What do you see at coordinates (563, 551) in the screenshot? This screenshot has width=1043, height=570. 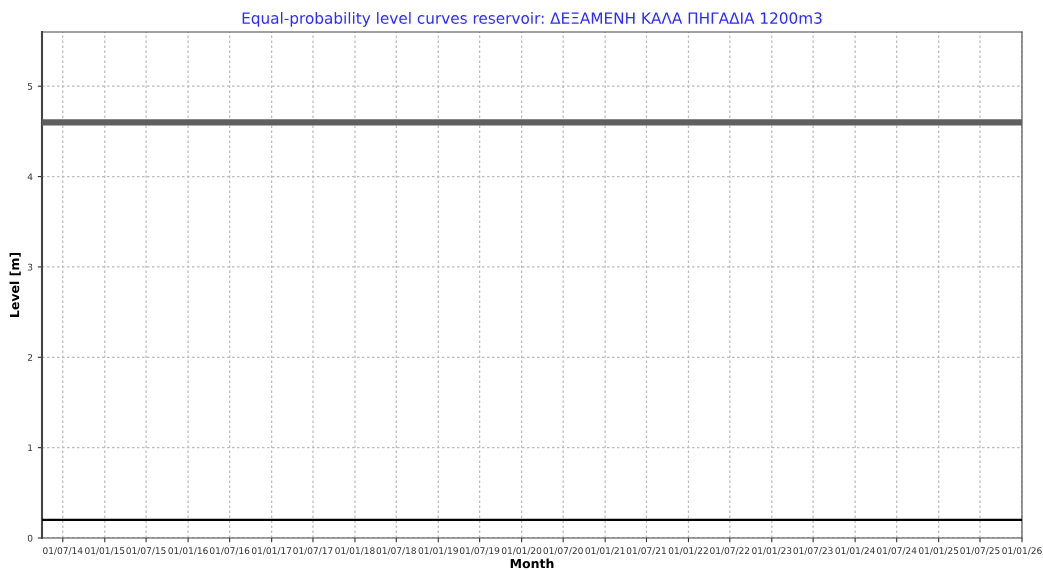 I see `x-tick-label: 01/07/20` at bounding box center [563, 551].